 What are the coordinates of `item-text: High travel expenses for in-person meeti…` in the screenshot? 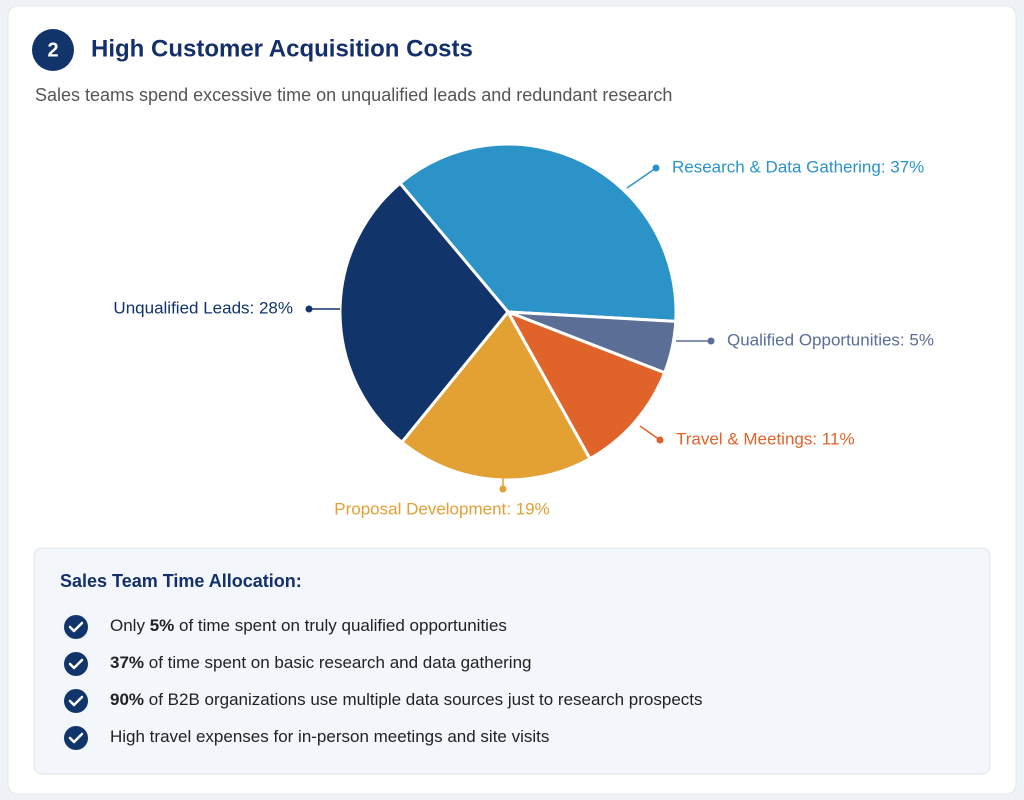 It's located at (329, 736).